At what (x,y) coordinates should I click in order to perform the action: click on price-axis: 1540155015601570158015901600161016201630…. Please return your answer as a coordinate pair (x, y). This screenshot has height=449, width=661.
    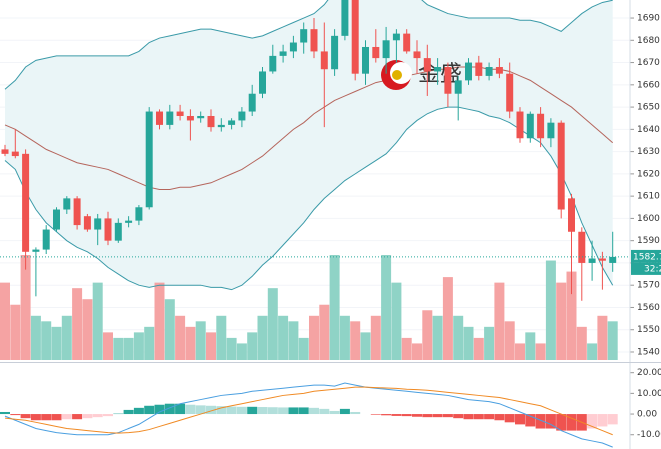
    Looking at the image, I should click on (645, 227).